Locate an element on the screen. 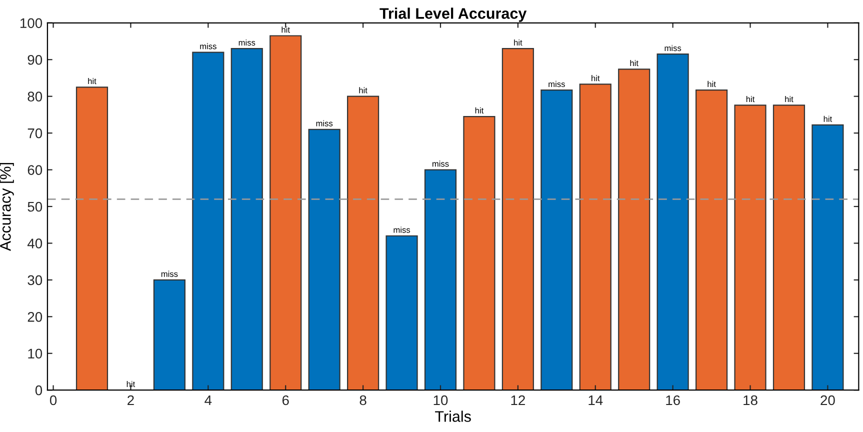  x-tick-label: 8 is located at coordinates (363, 400).